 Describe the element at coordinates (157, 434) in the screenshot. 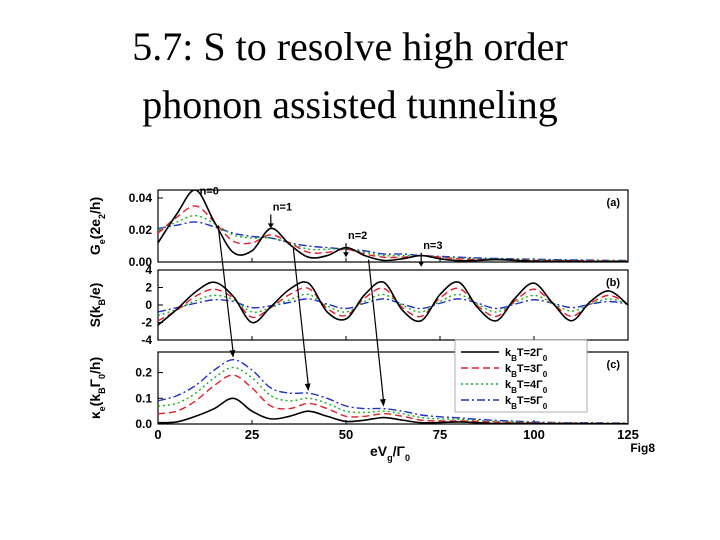

I see `x-tick-label: 0` at that location.